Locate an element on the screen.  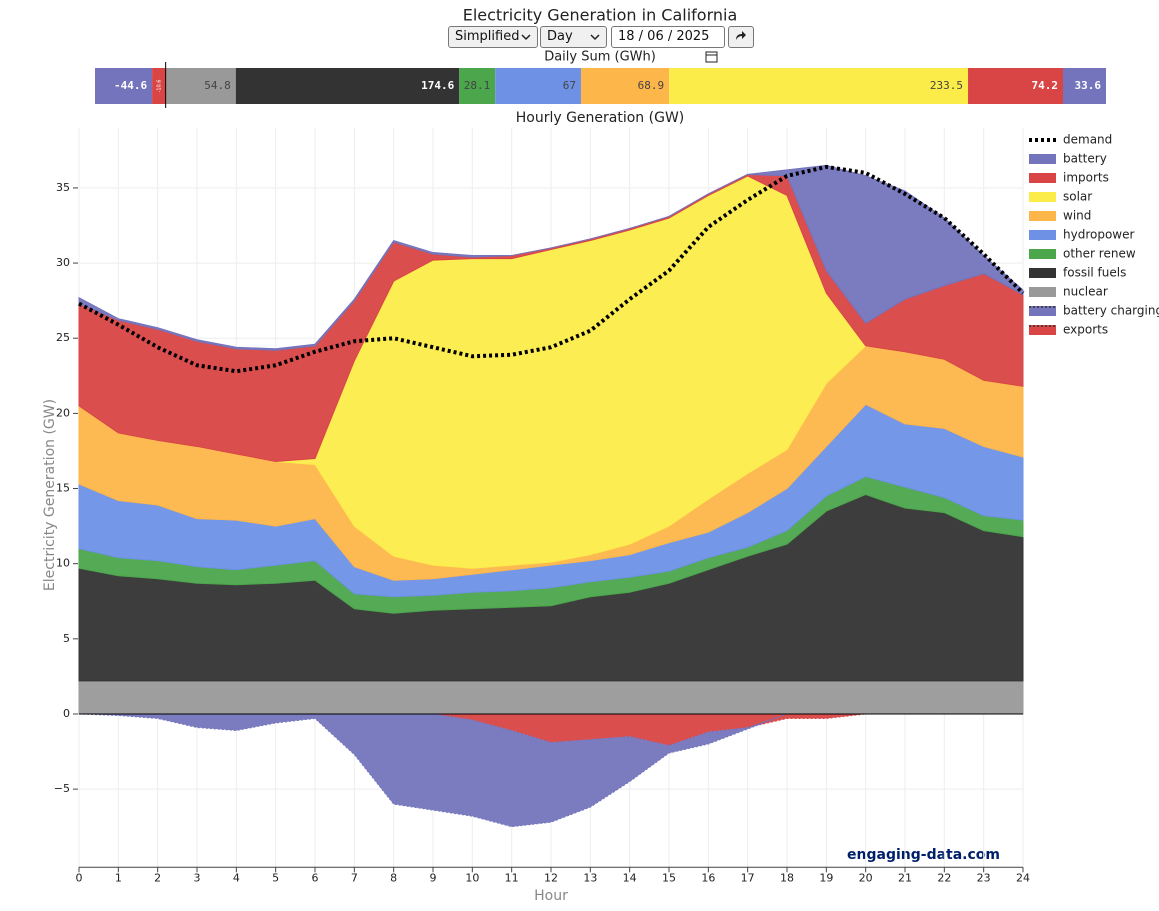
y-tick-label: 15 is located at coordinates (63, 488).